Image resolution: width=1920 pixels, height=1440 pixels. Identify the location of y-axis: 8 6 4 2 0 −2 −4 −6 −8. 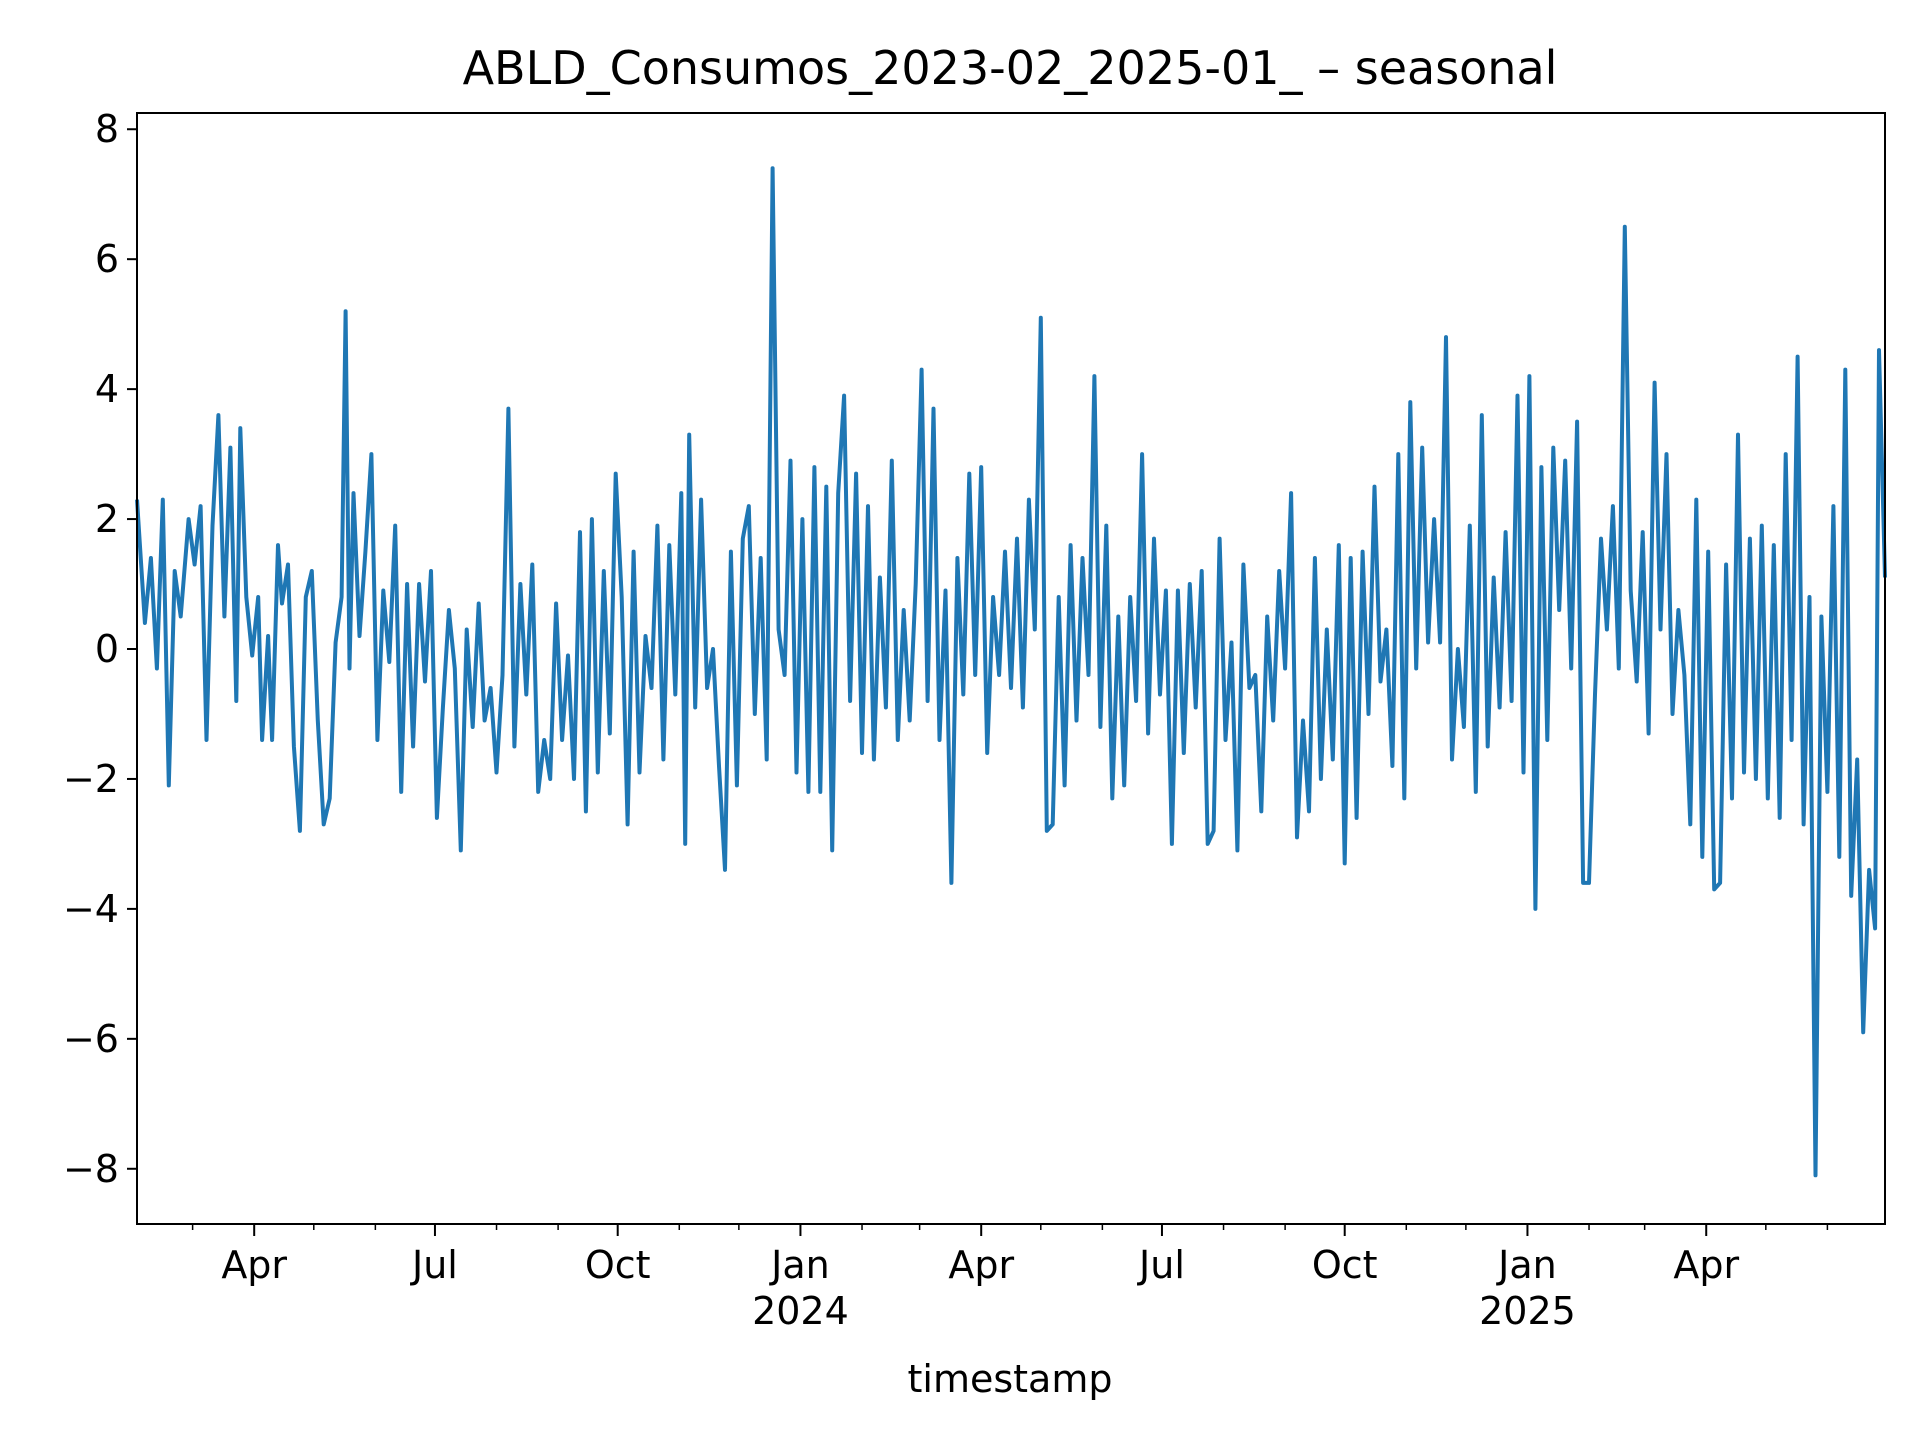
(100, 649).